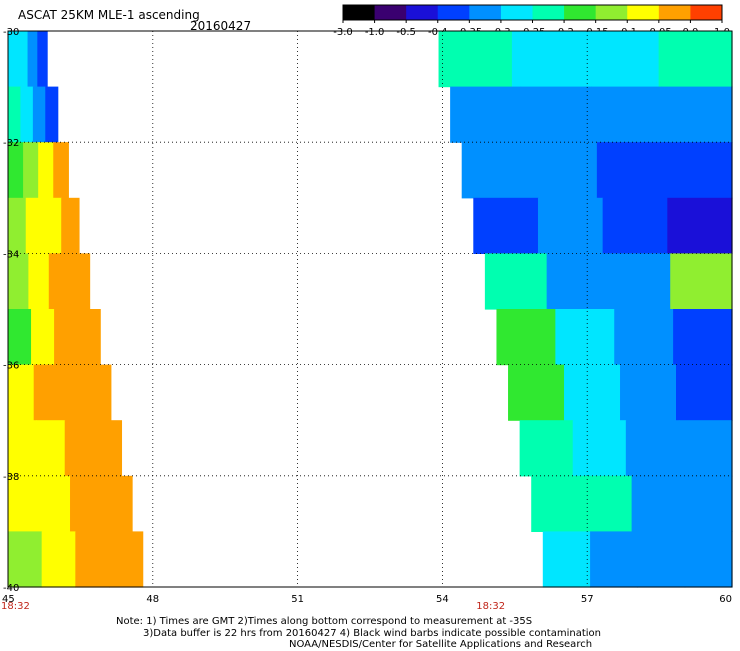 Image resolution: width=740 pixels, height=651 pixels. Describe the element at coordinates (109, 15) in the screenshot. I see `chart-title: ASCAT 25KM MLE-1 ascending` at that location.